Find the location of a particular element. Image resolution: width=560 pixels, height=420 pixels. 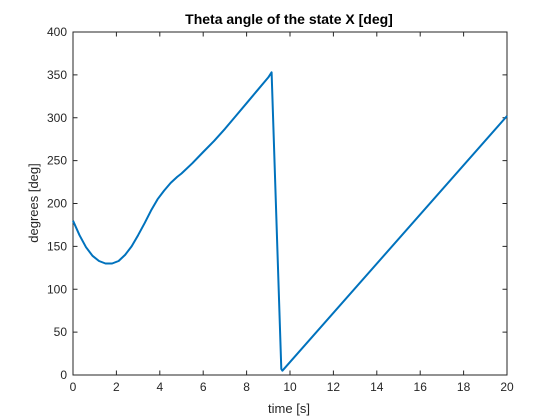

y-tick-label: 50 is located at coordinates (61, 332).